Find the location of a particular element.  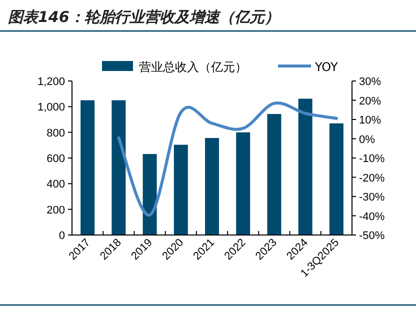

y2-tick-label: -40% is located at coordinates (372, 216).